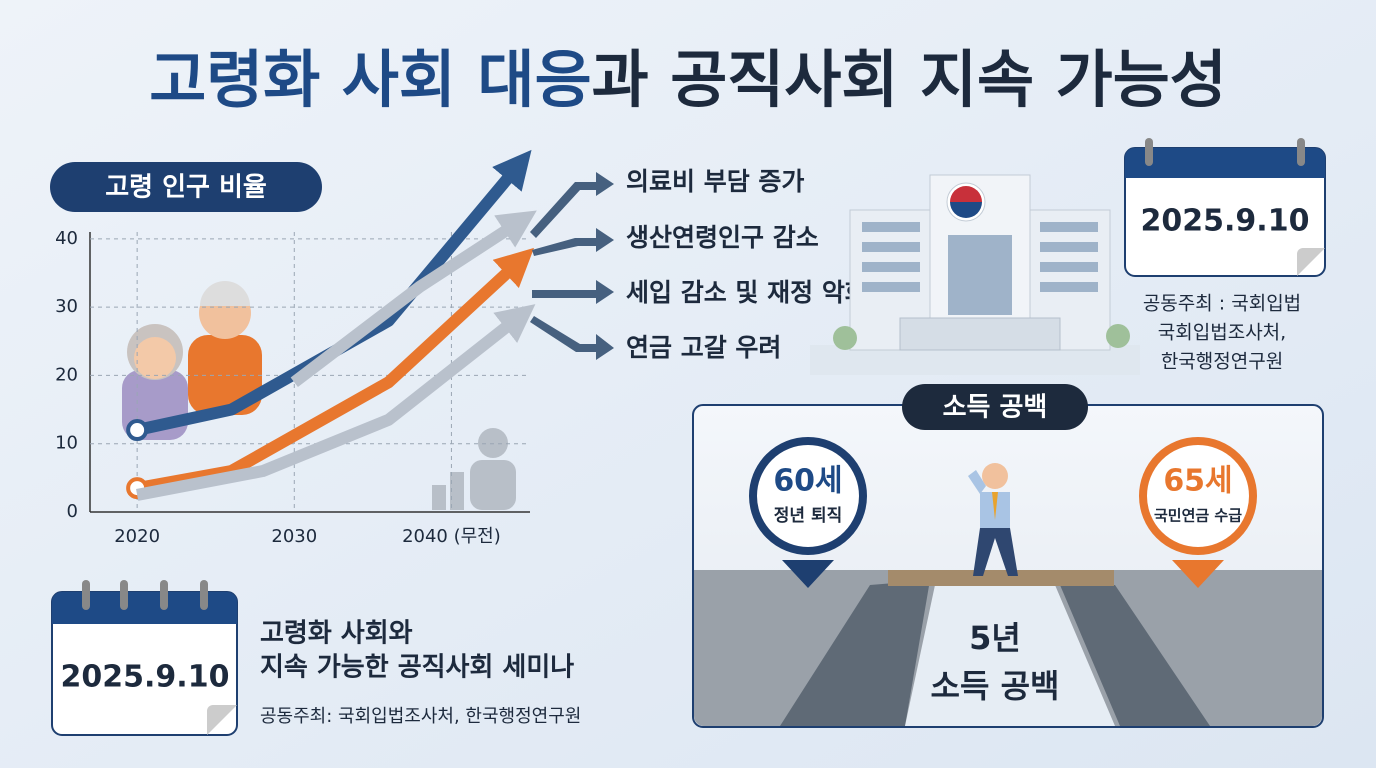  What do you see at coordinates (722, 237) in the screenshot?
I see `impact-label: 생산연령인구 감소` at bounding box center [722, 237].